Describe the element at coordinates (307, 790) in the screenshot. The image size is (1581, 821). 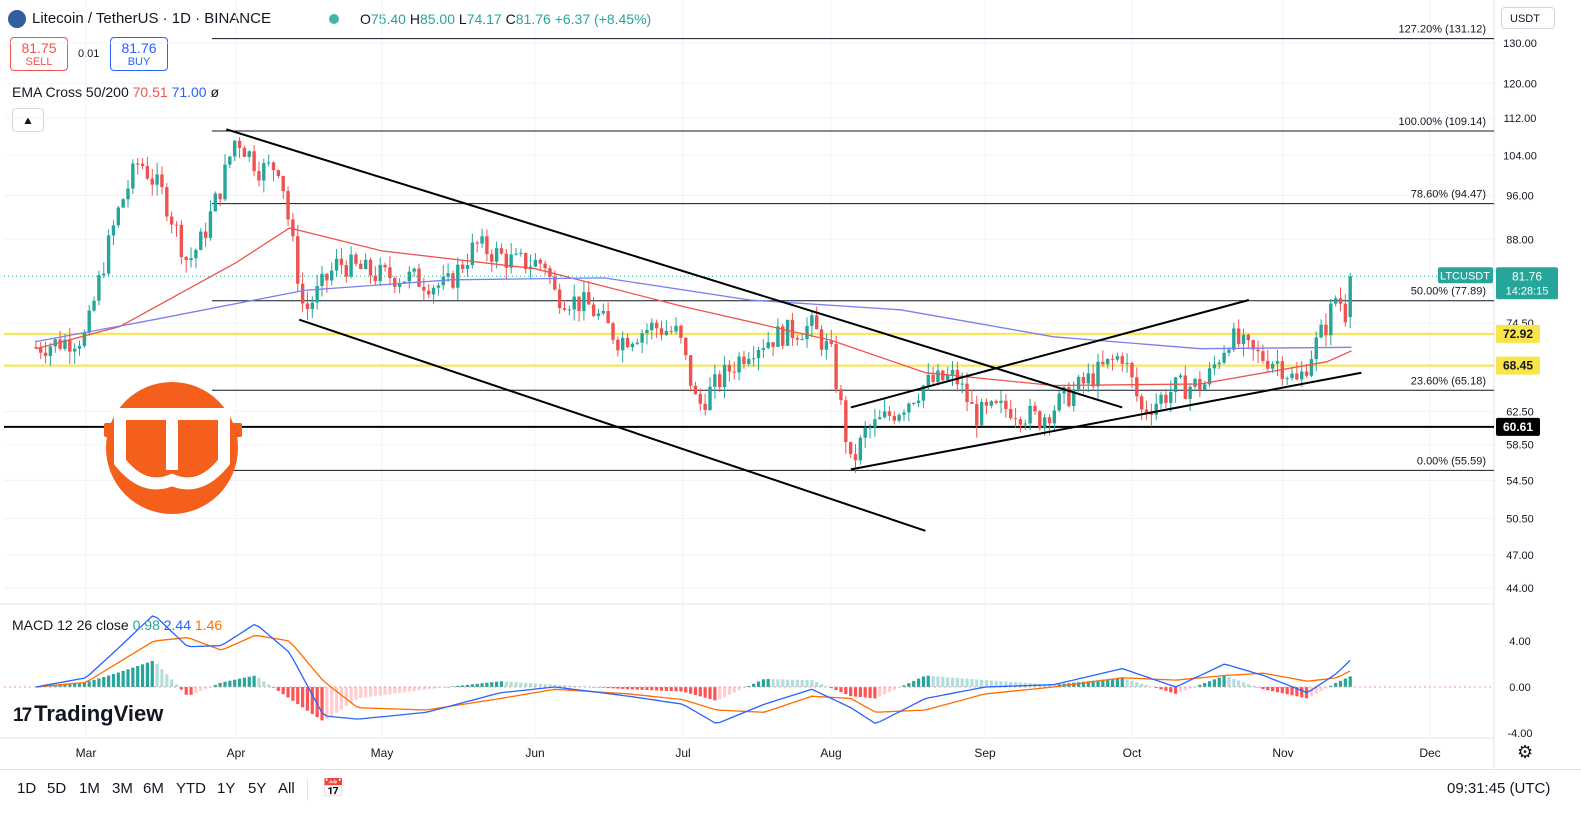
I see `toolbar-divider` at that location.